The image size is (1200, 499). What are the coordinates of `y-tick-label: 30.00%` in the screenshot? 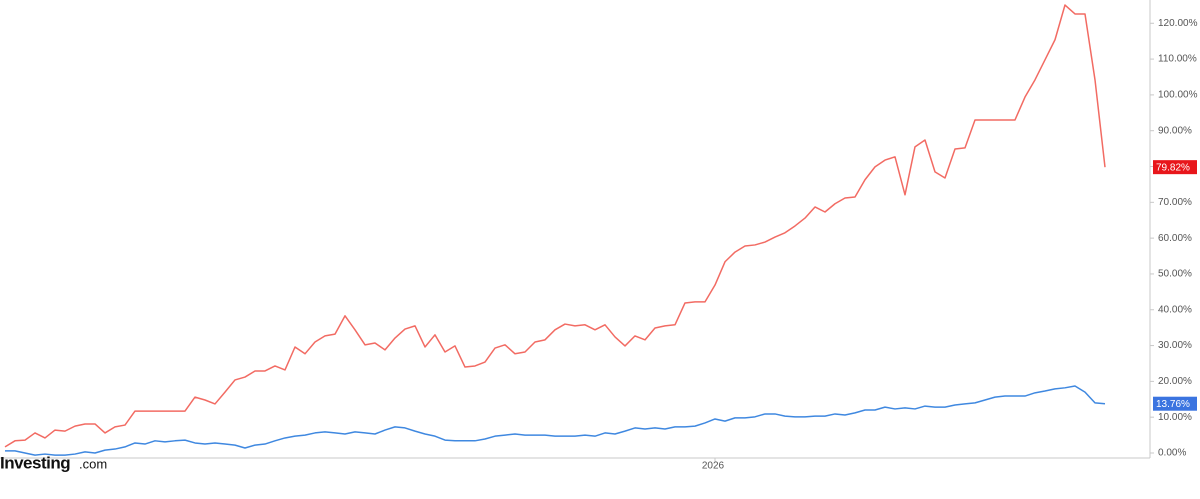 It's located at (1175, 345).